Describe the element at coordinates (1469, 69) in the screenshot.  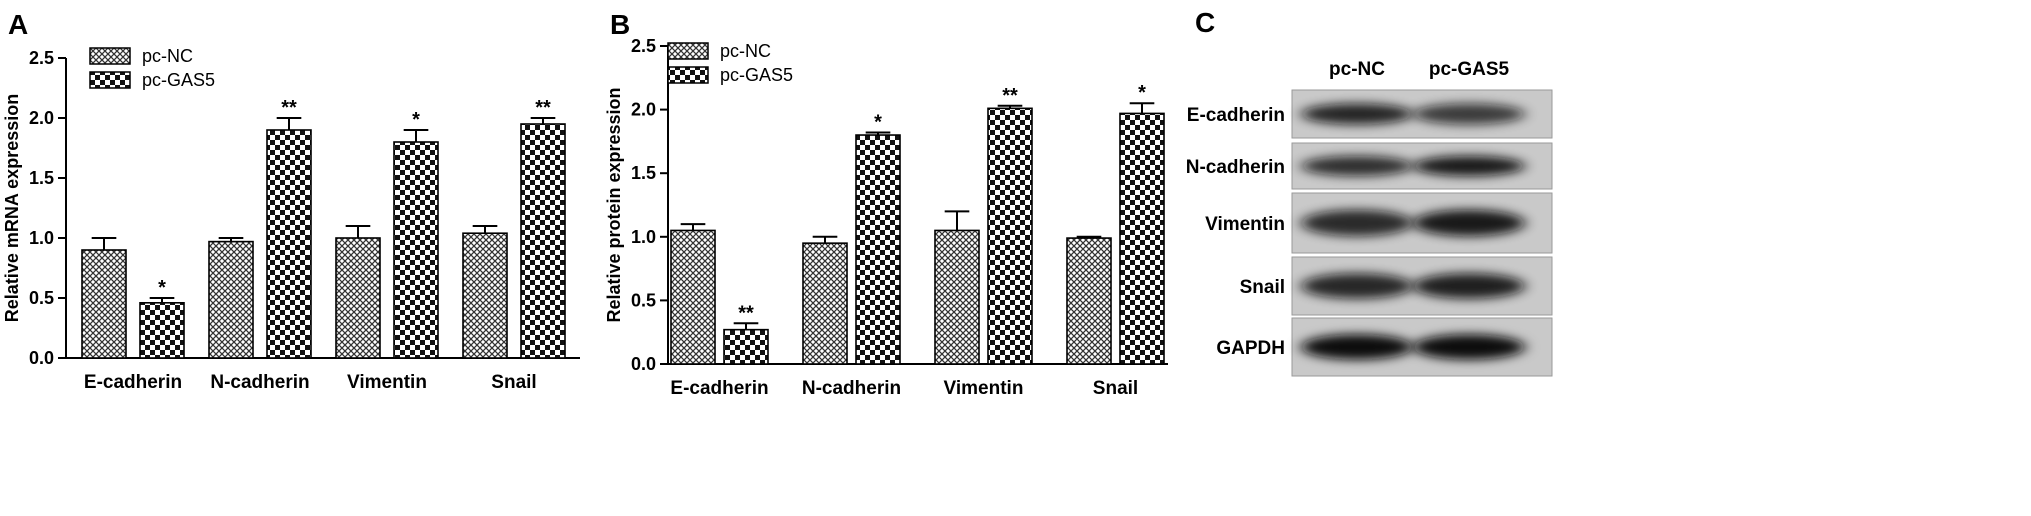
I see `blot-column-label: pc-GAS5` at that location.